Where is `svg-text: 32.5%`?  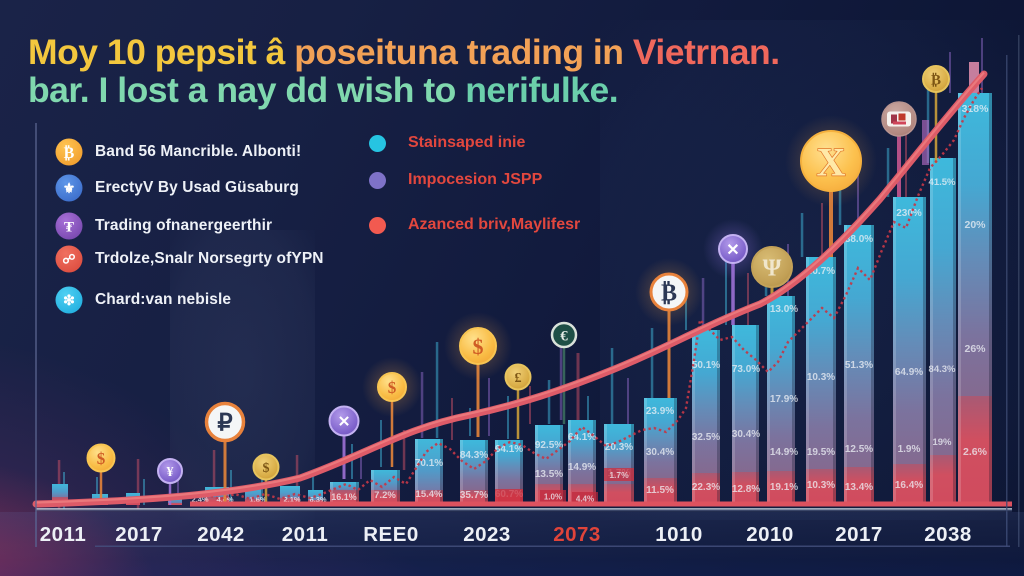 svg-text: 32.5% is located at coordinates (706, 437).